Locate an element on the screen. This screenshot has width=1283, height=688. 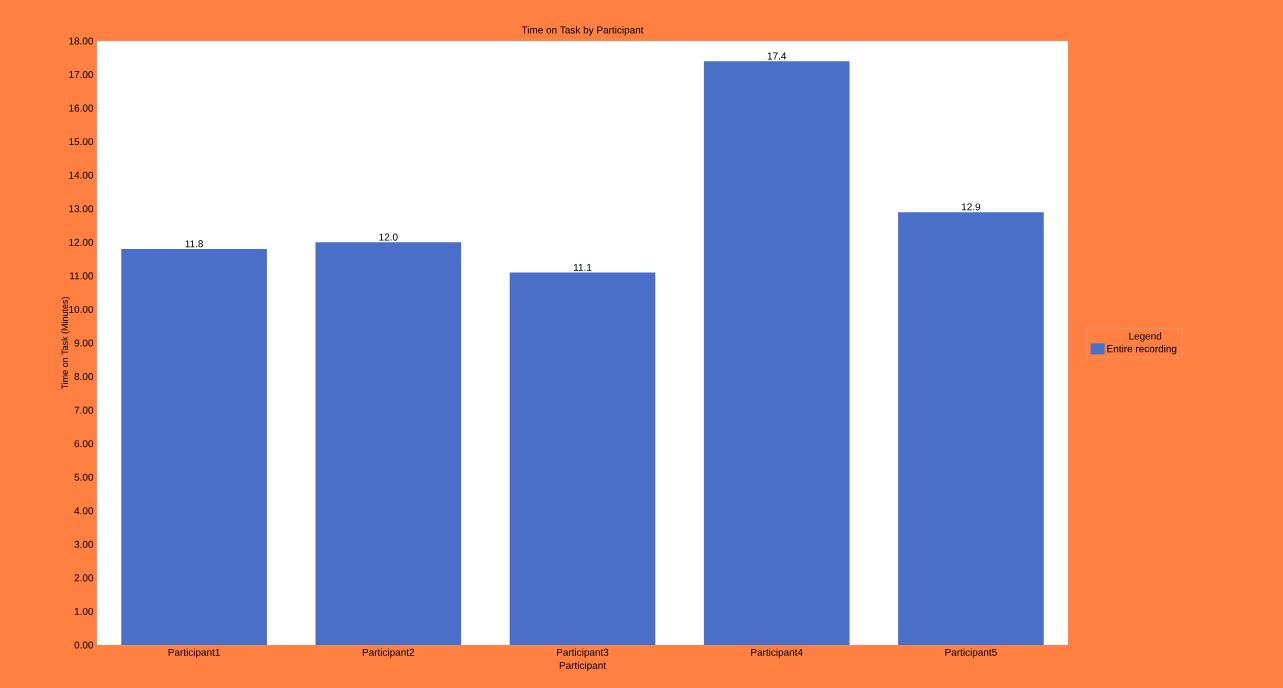
y-tick-label: 6.00 is located at coordinates (84, 444).